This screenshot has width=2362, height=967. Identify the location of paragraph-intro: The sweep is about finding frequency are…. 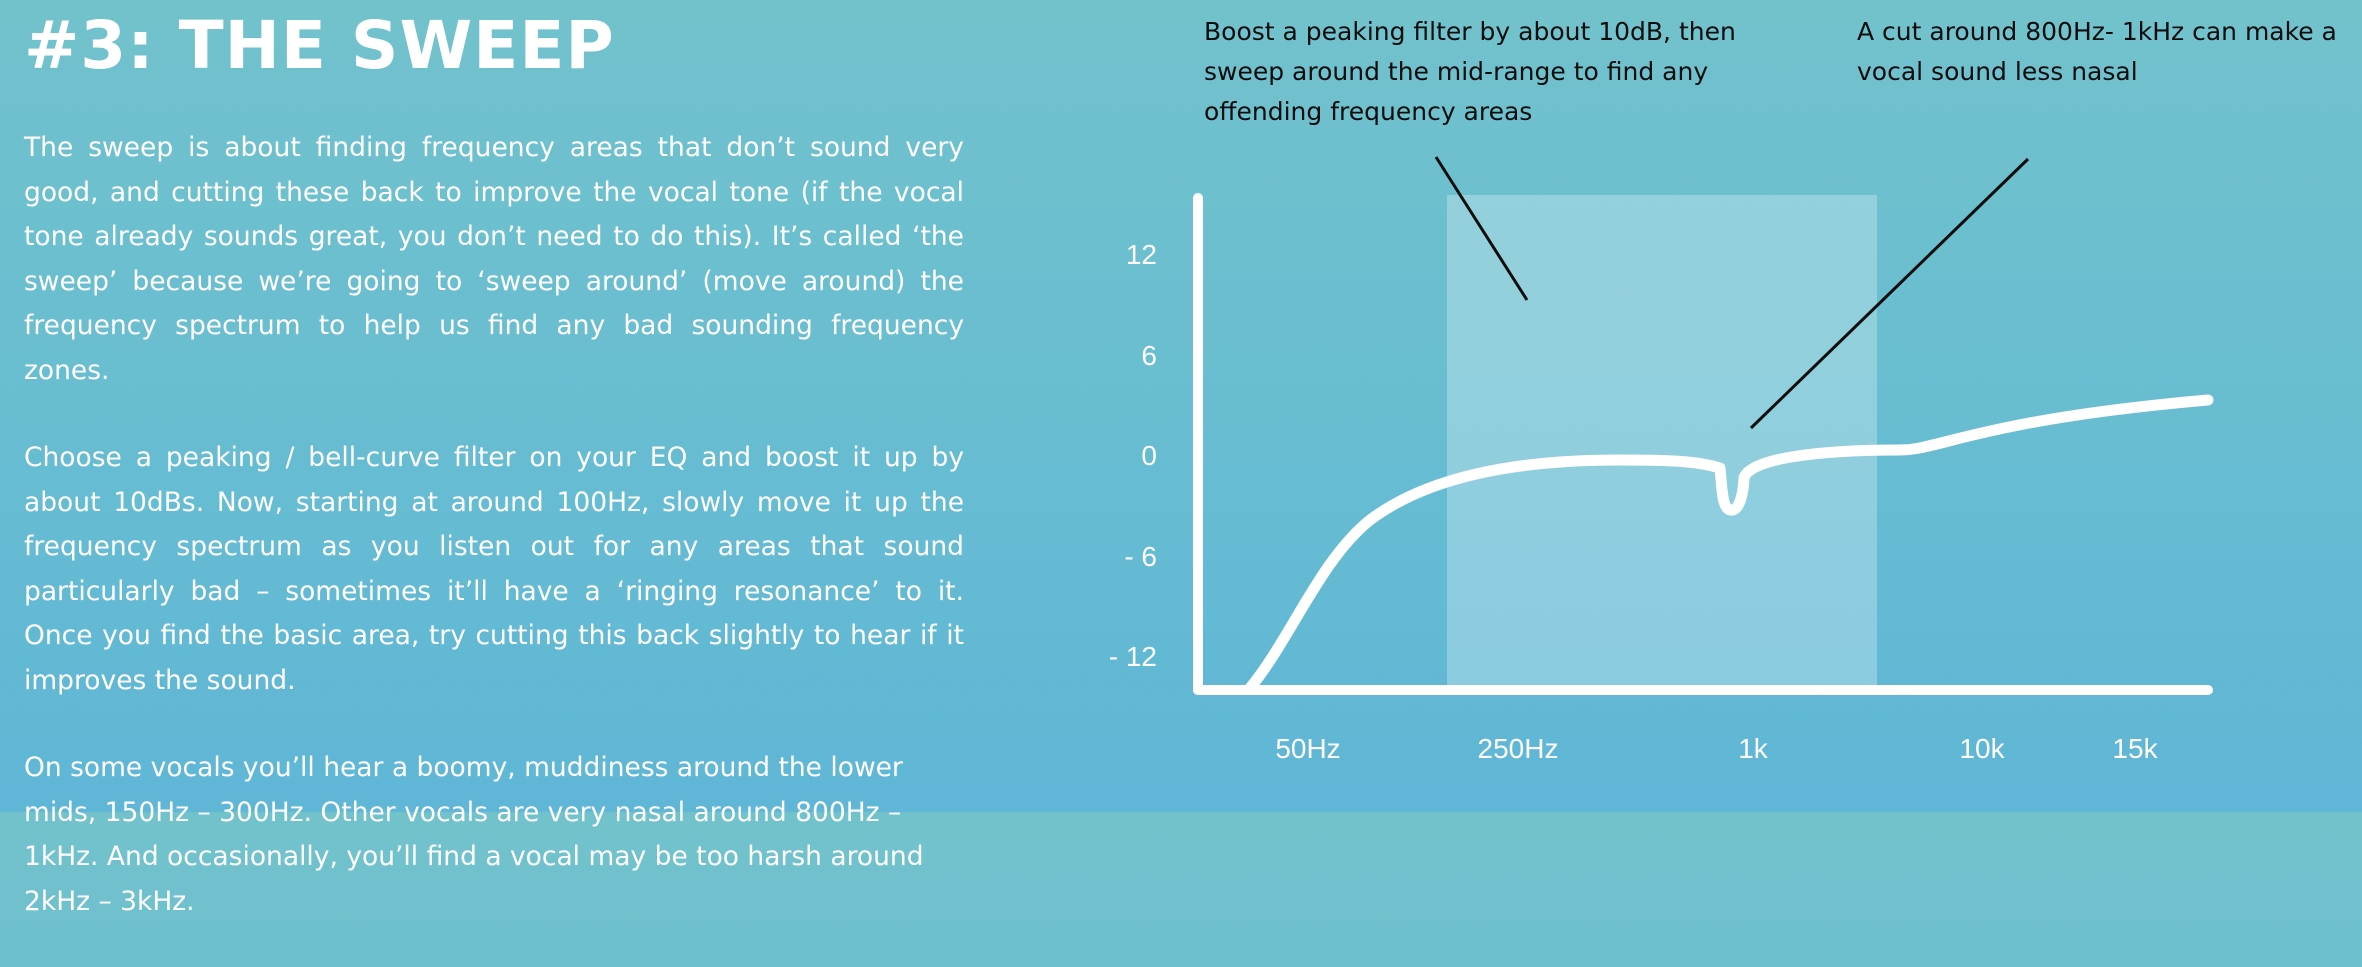
(494, 259).